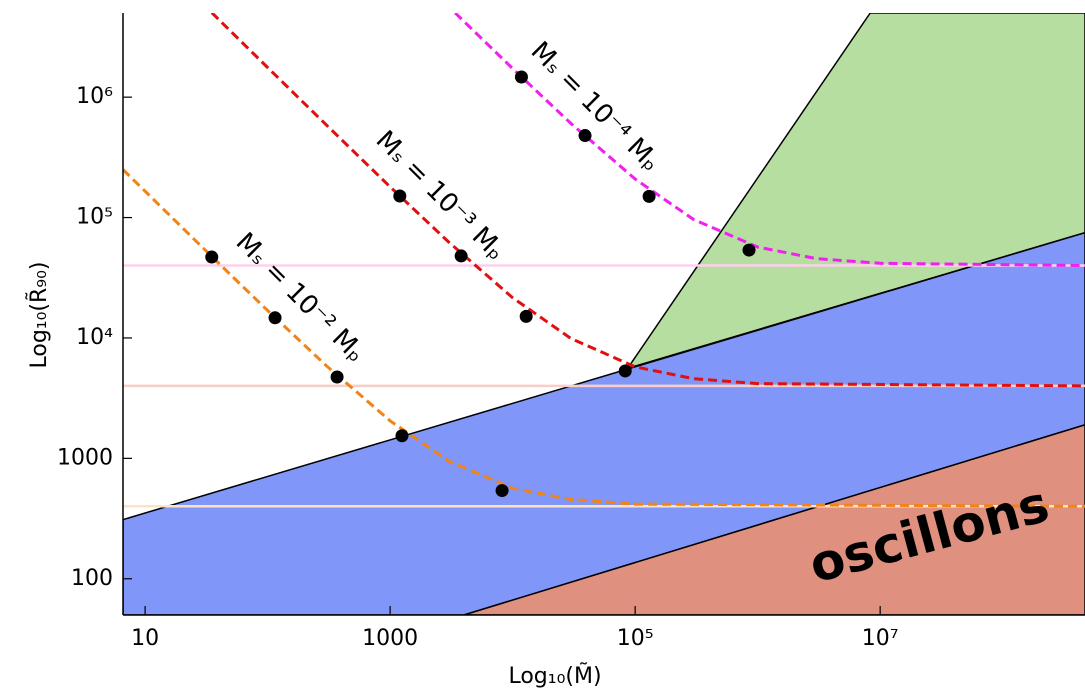  What do you see at coordinates (880, 638) in the screenshot?
I see `x-tick-label: 10⁷` at bounding box center [880, 638].